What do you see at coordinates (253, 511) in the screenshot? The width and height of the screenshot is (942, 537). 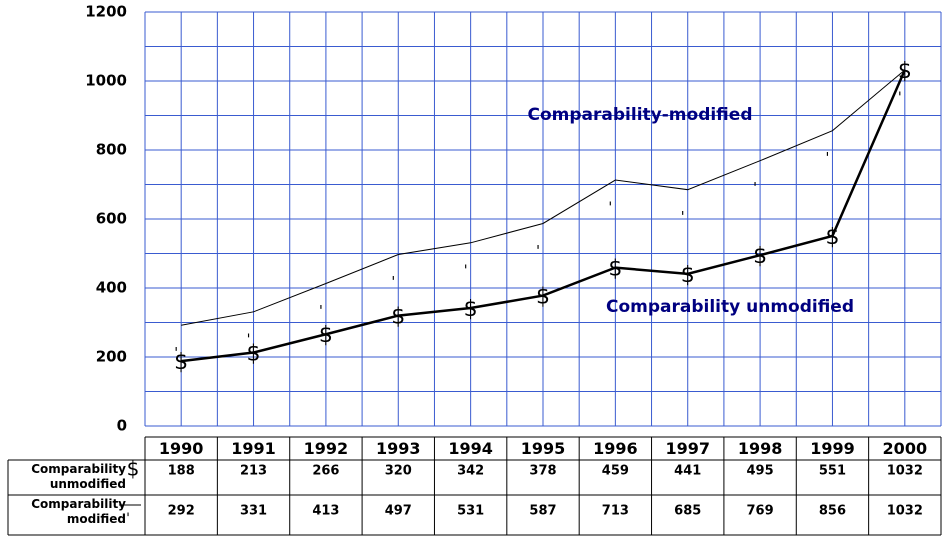 I see `table-value: 331` at bounding box center [253, 511].